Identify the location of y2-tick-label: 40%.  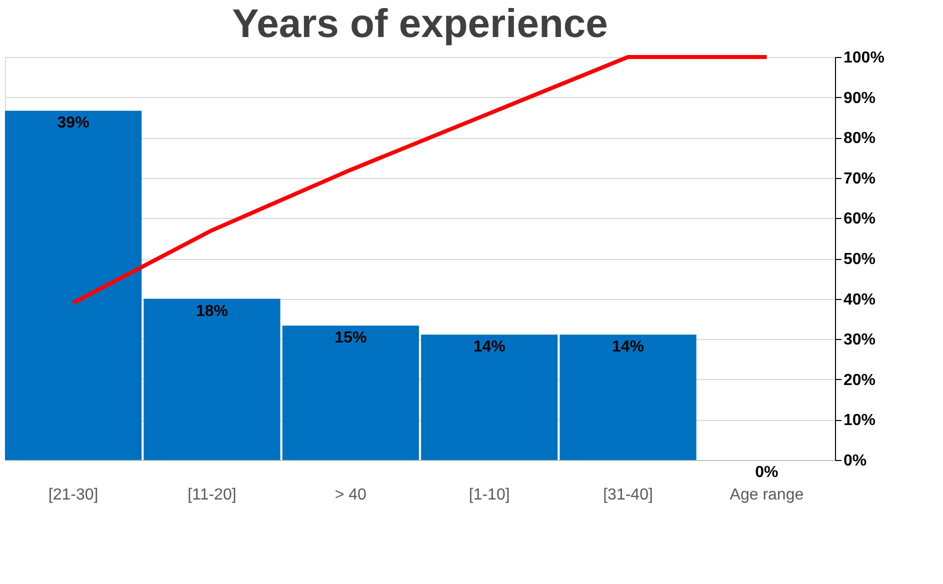
(860, 299).